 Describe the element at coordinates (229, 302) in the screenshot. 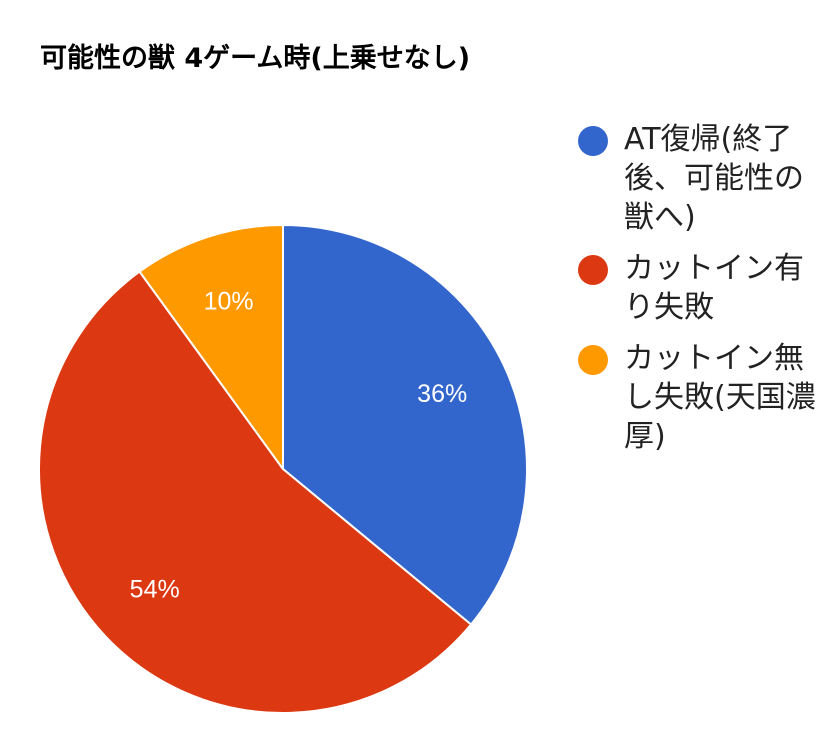

I see `pie-label-no-cutin-fail: 10%` at that location.